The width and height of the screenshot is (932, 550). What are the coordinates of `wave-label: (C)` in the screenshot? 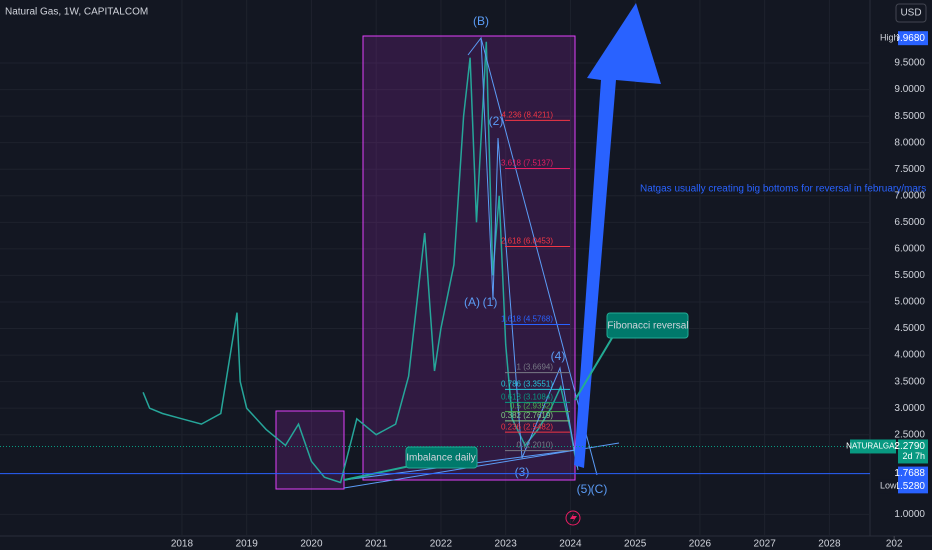 It's located at (599, 489).